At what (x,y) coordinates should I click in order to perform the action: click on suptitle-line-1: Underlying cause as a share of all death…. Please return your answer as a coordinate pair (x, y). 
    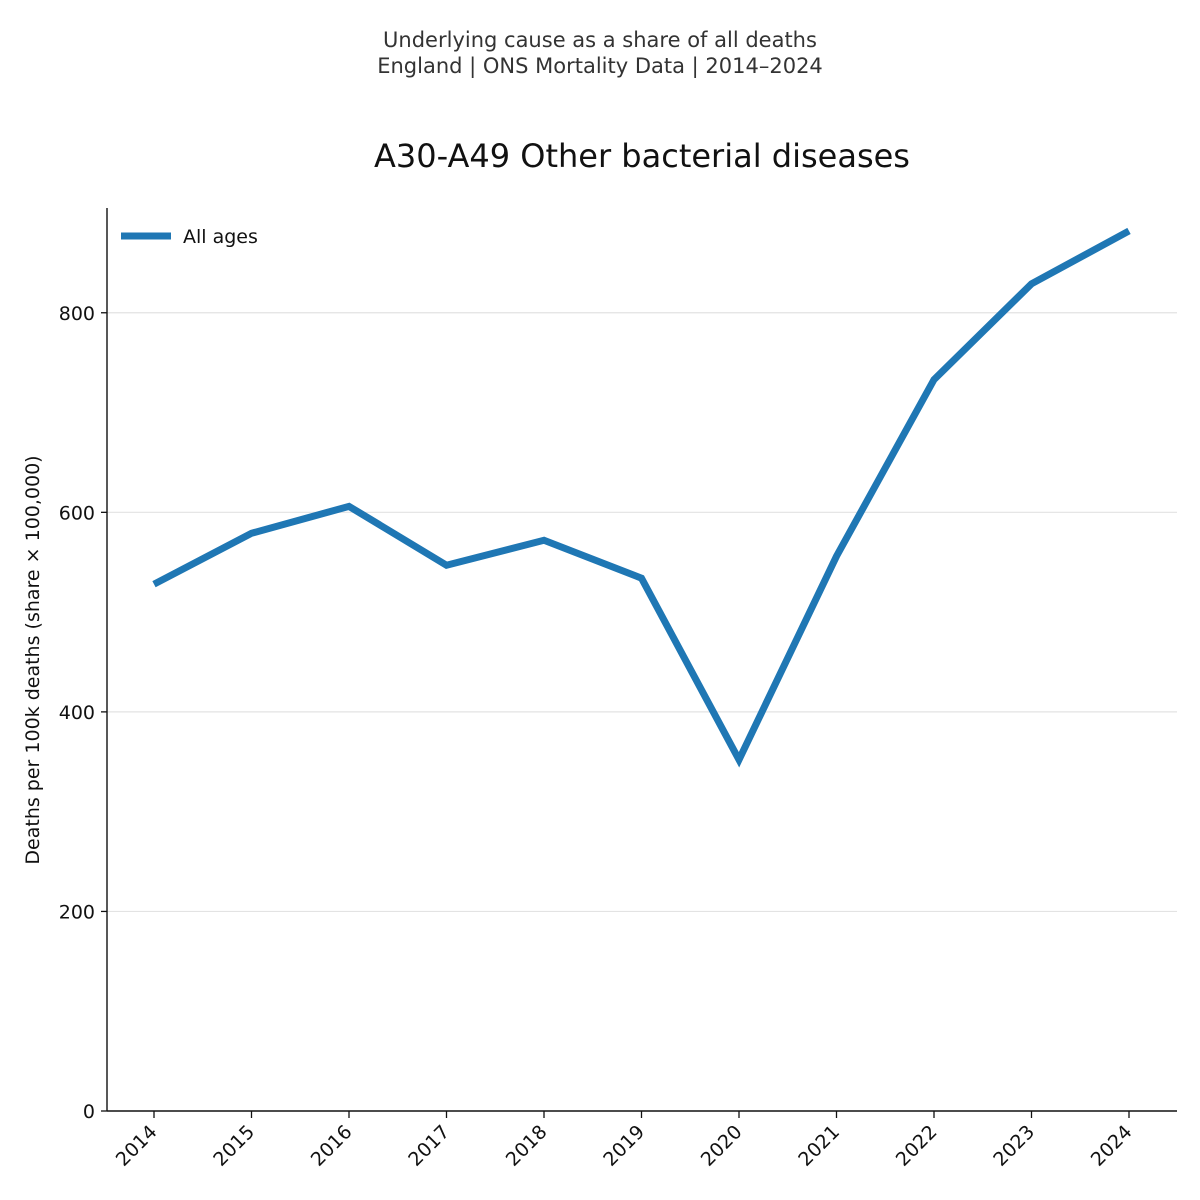
    Looking at the image, I should click on (600, 40).